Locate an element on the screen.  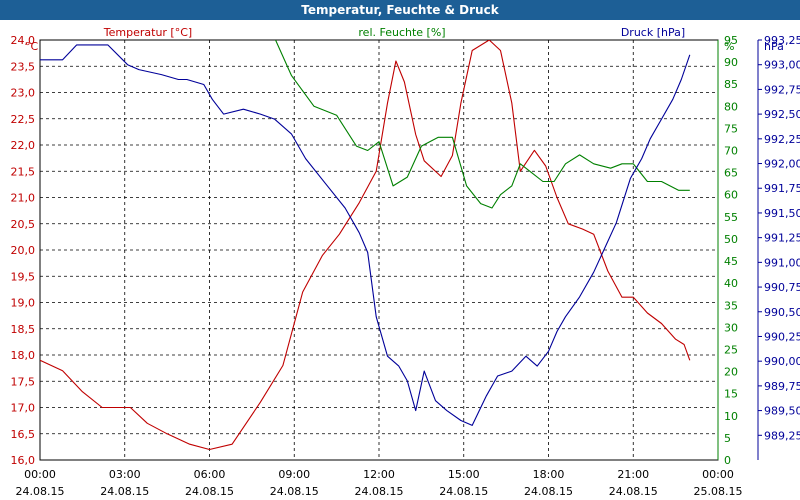
humidity-tick-label: 45 is located at coordinates (731, 261).